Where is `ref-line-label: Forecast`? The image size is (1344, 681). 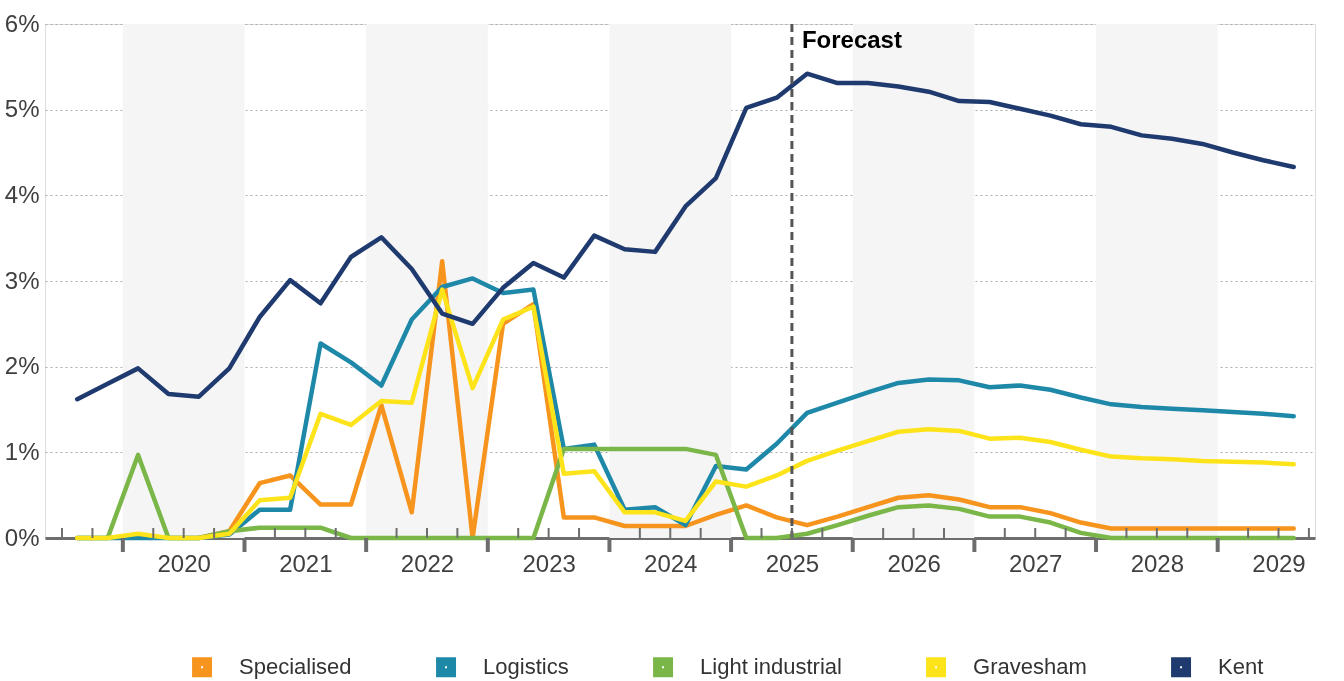 ref-line-label: Forecast is located at coordinates (851, 39).